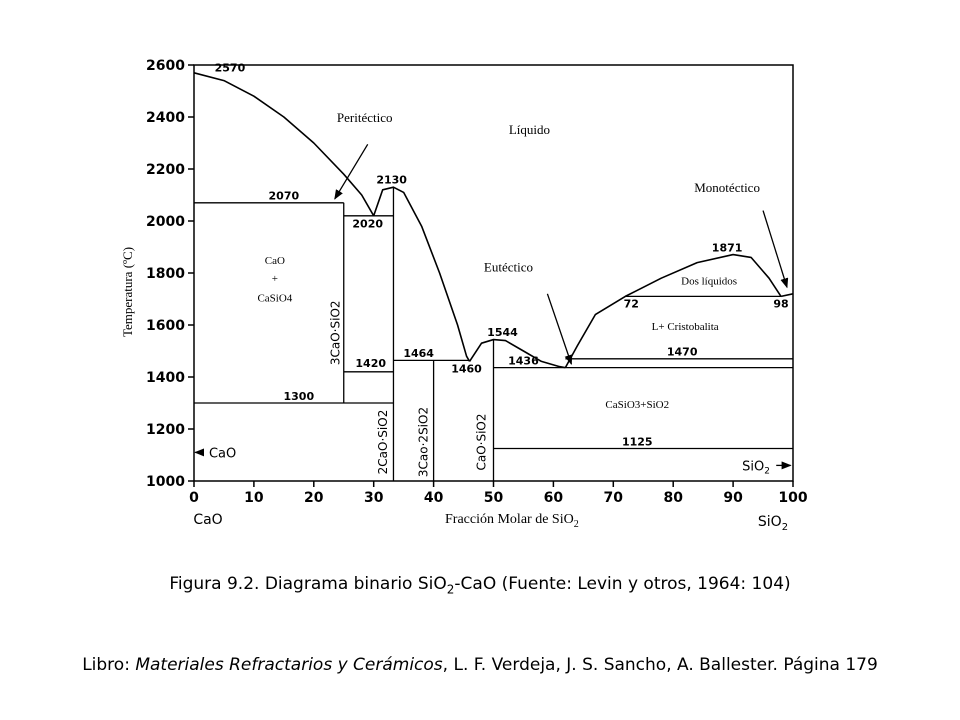  I want to click on y-tick-label: 1200, so click(165, 430).